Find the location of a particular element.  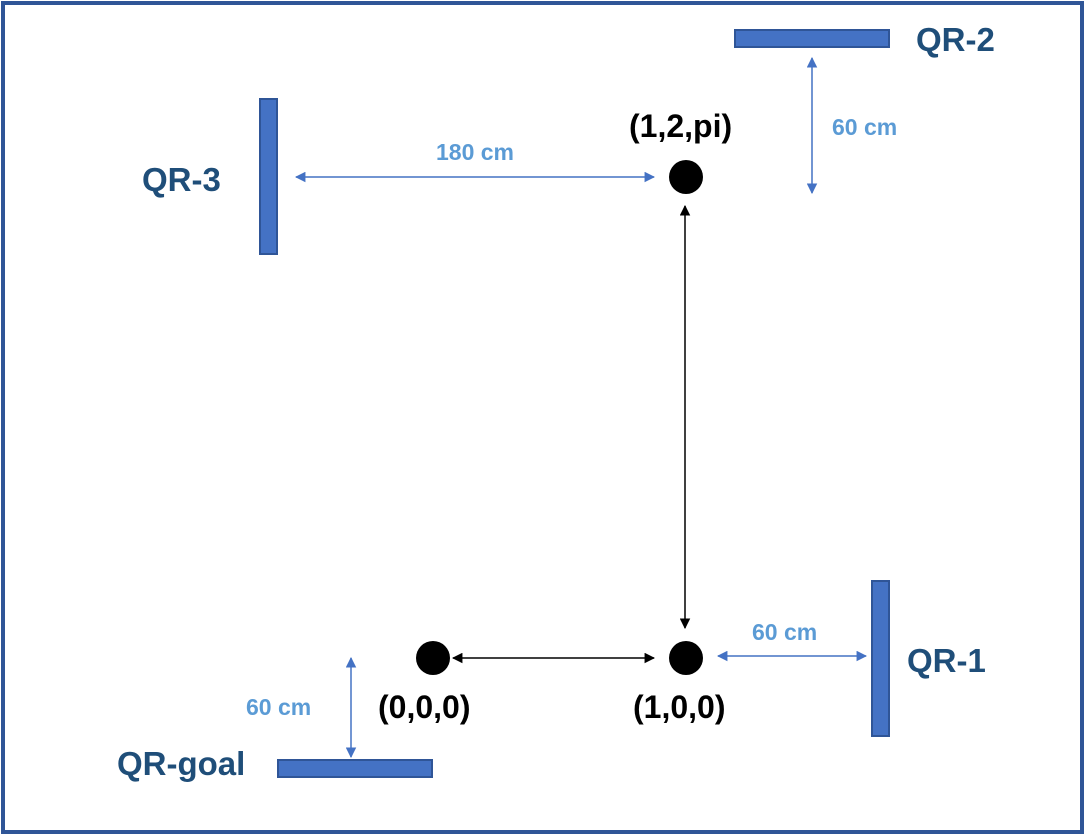

dimension-label-qr3: 180 cm is located at coordinates (475, 152).